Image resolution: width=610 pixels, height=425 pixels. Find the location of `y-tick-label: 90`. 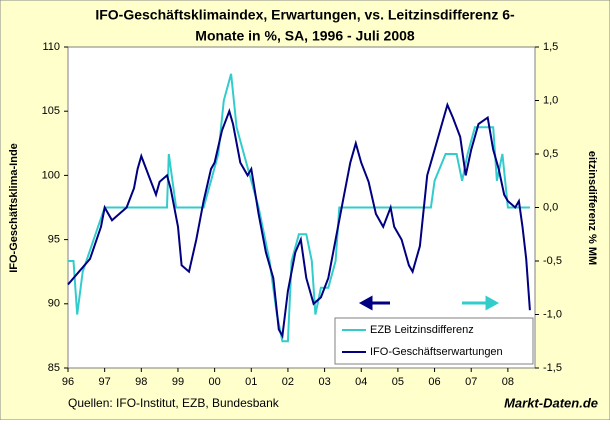

y-tick-label: 90 is located at coordinates (54, 304).